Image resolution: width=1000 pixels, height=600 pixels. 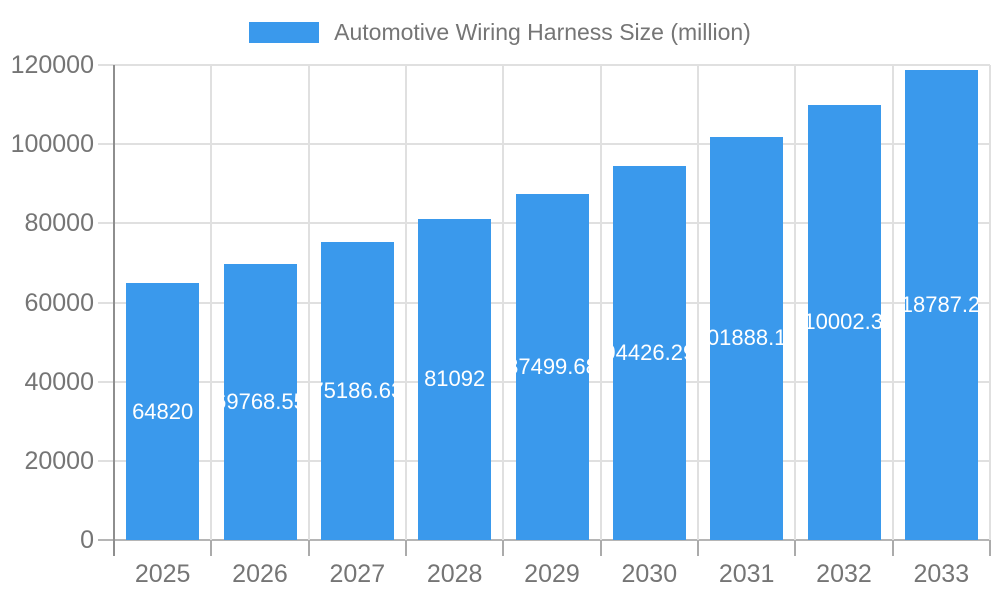 I want to click on y-tick-label: 20000, so click(x=59, y=460).